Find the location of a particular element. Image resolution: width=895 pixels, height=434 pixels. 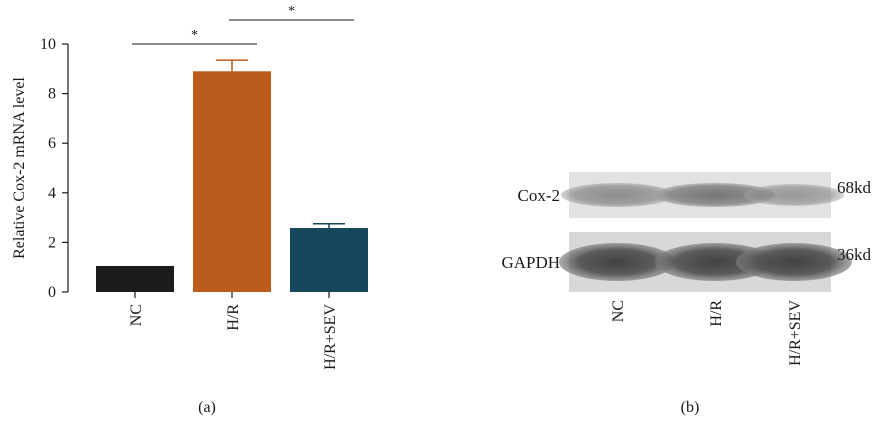

blot-row-labels: Cox-2 GAPDH is located at coordinates (530, 229).